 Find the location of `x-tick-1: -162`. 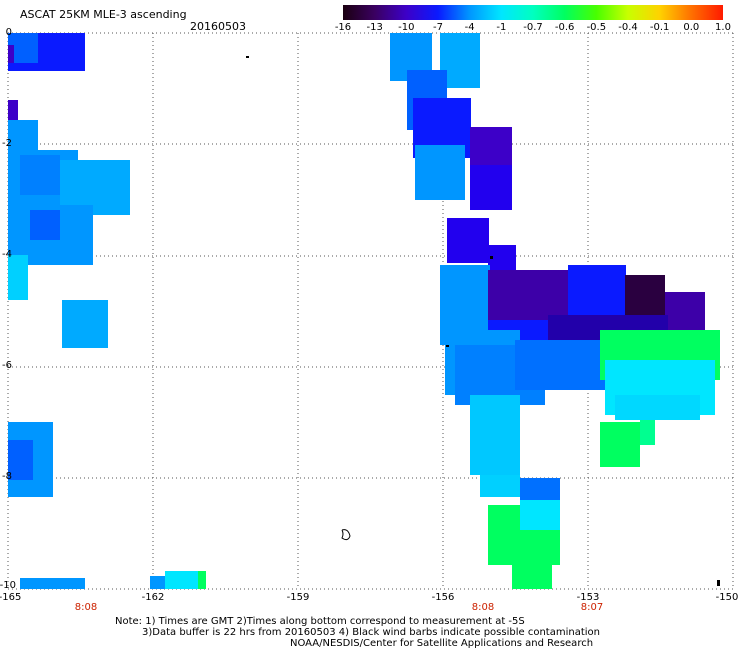

x-tick-1: -162 is located at coordinates (153, 597).